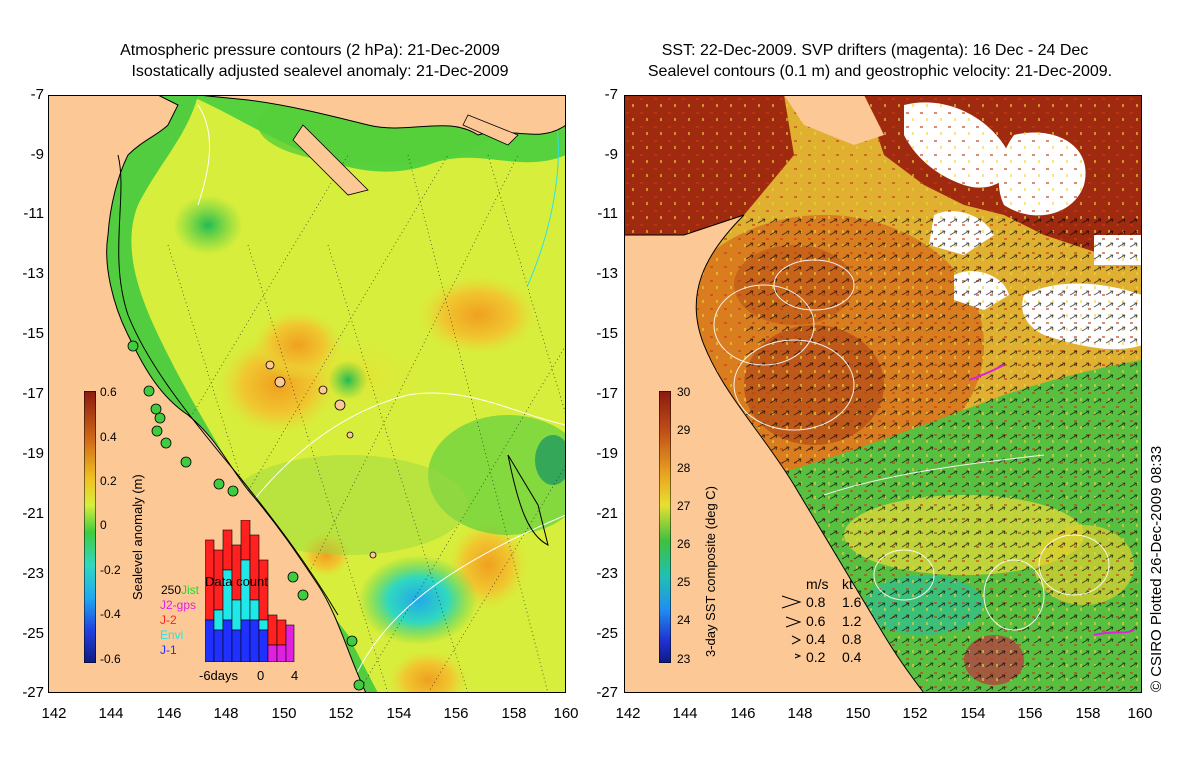 Image resolution: width=1200 pixels, height=780 pixels. What do you see at coordinates (710, 571) in the screenshot?
I see `sst-colorbar-label: 3-day SST composite (deg C)` at bounding box center [710, 571].